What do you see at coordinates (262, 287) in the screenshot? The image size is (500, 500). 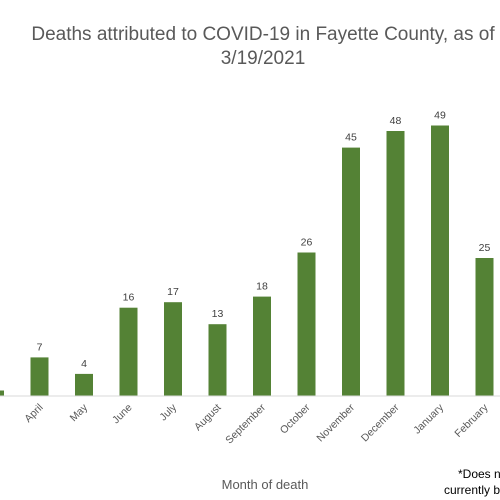 I see `data-label-6: 18` at bounding box center [262, 287].